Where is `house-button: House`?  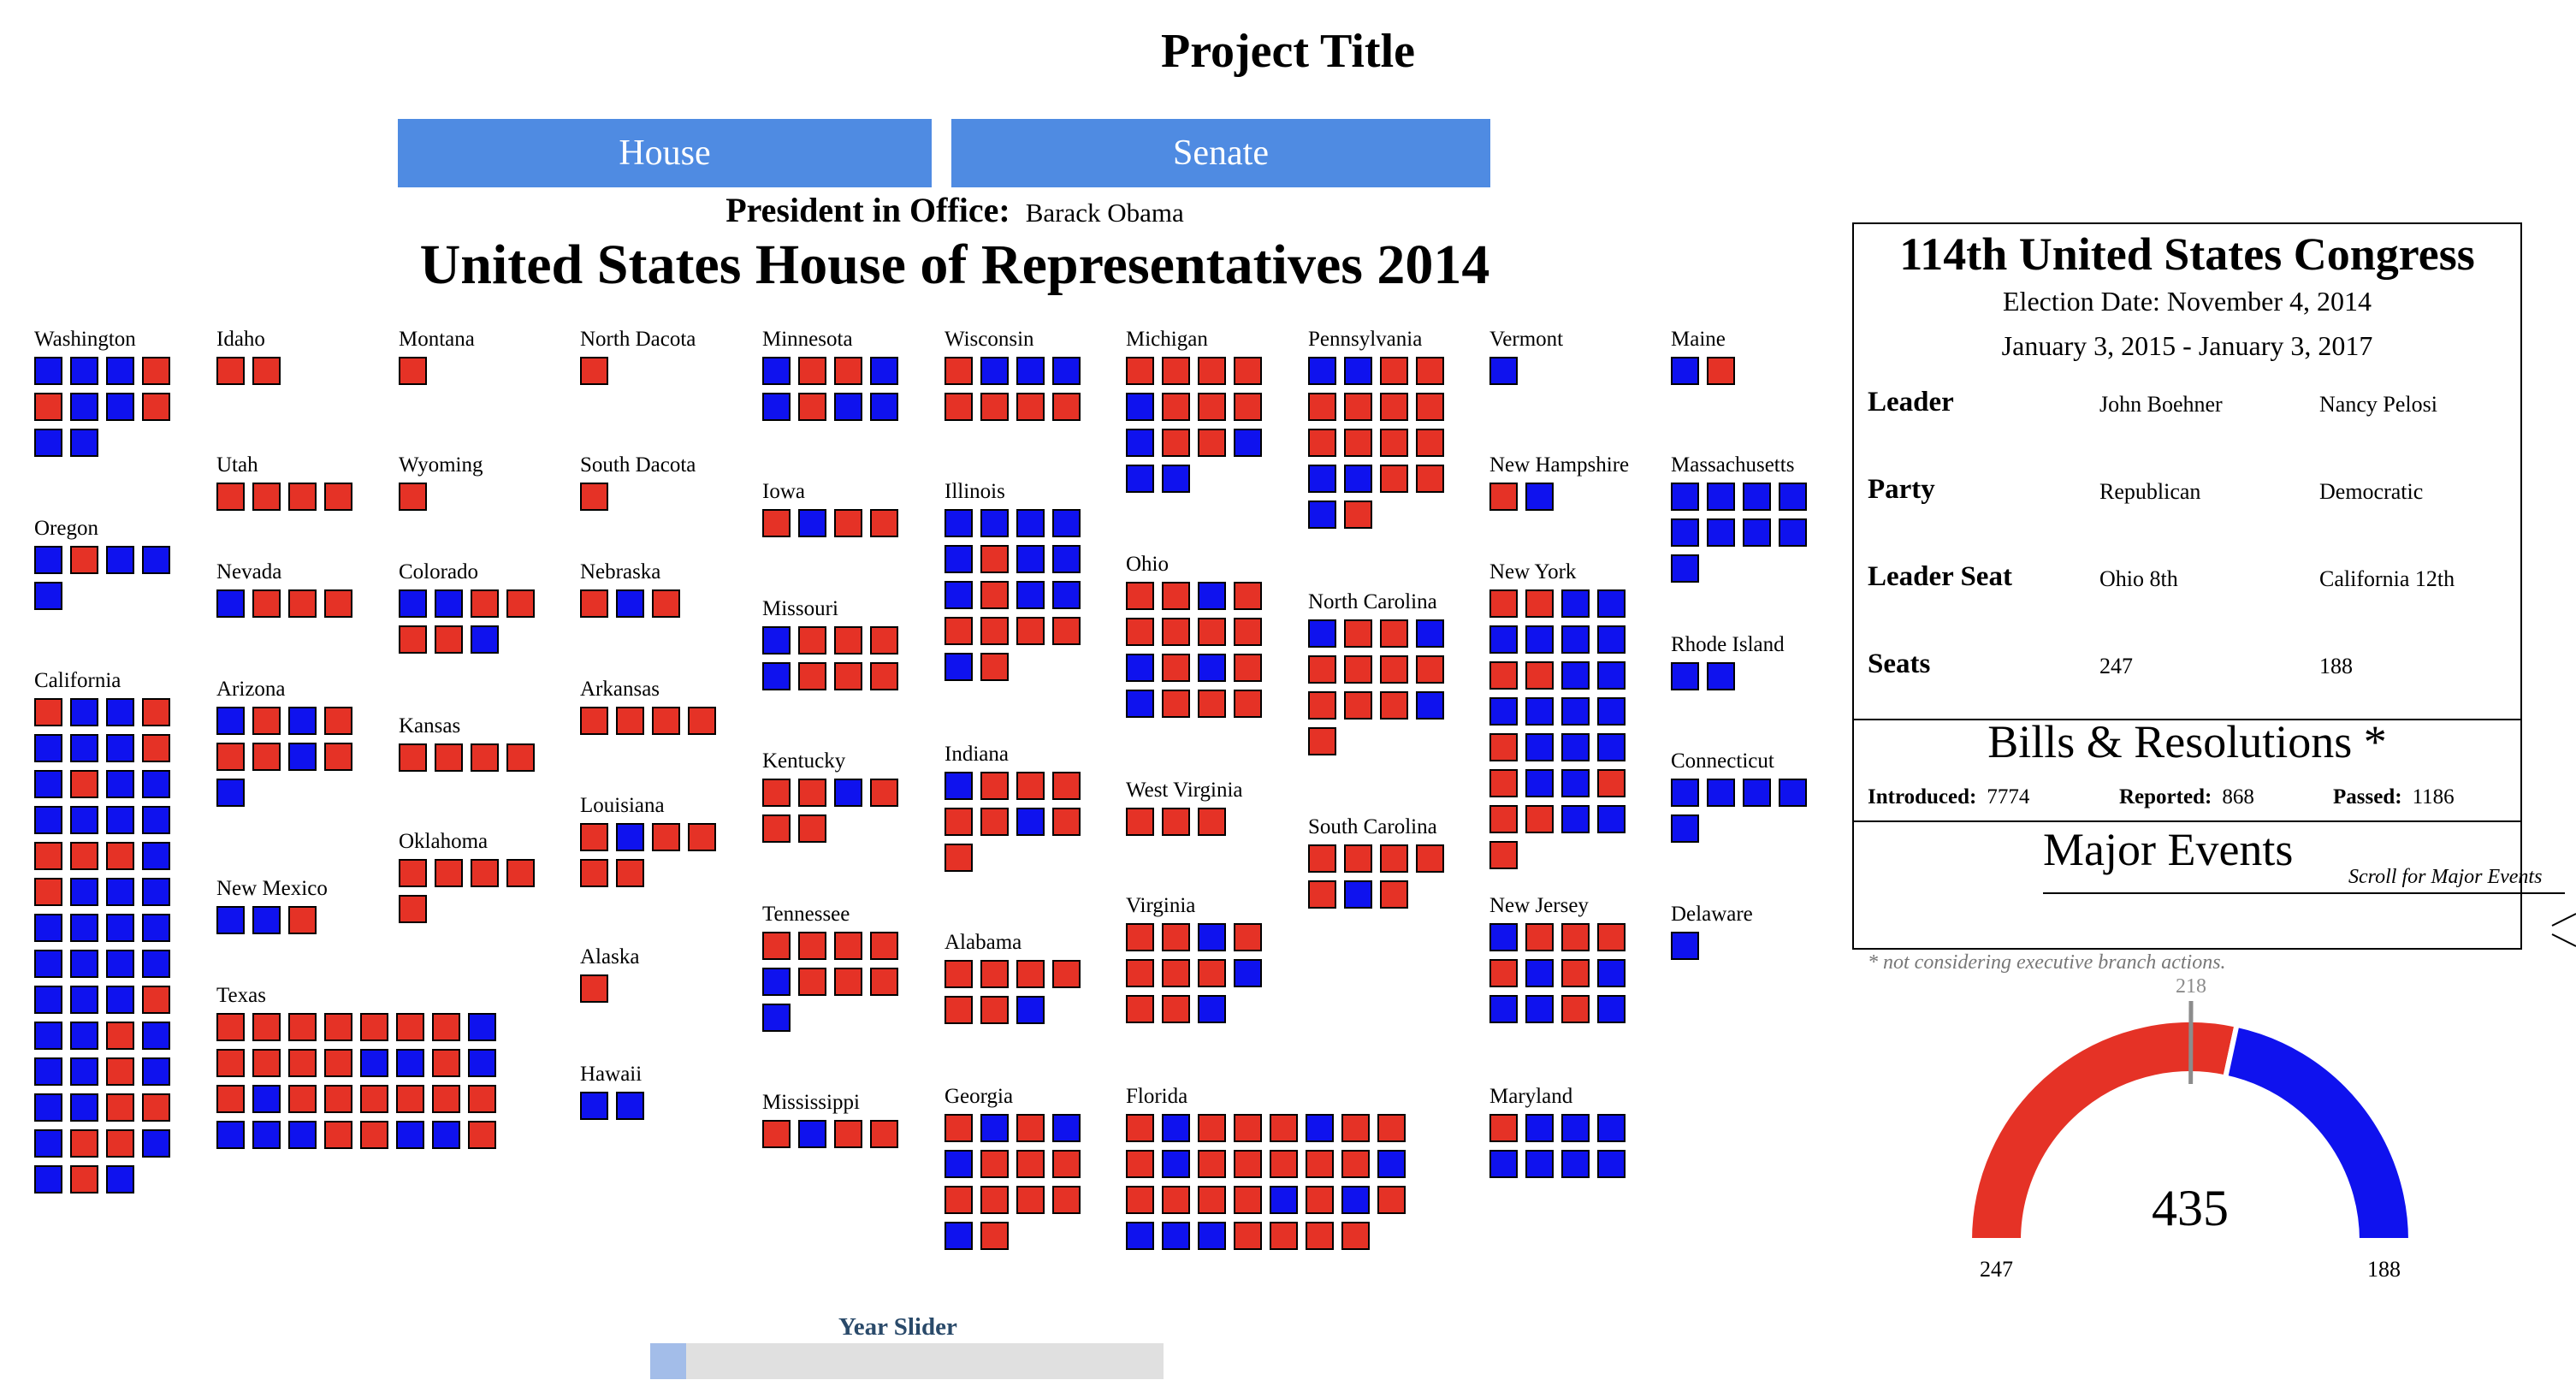
house-button: House is located at coordinates (665, 153).